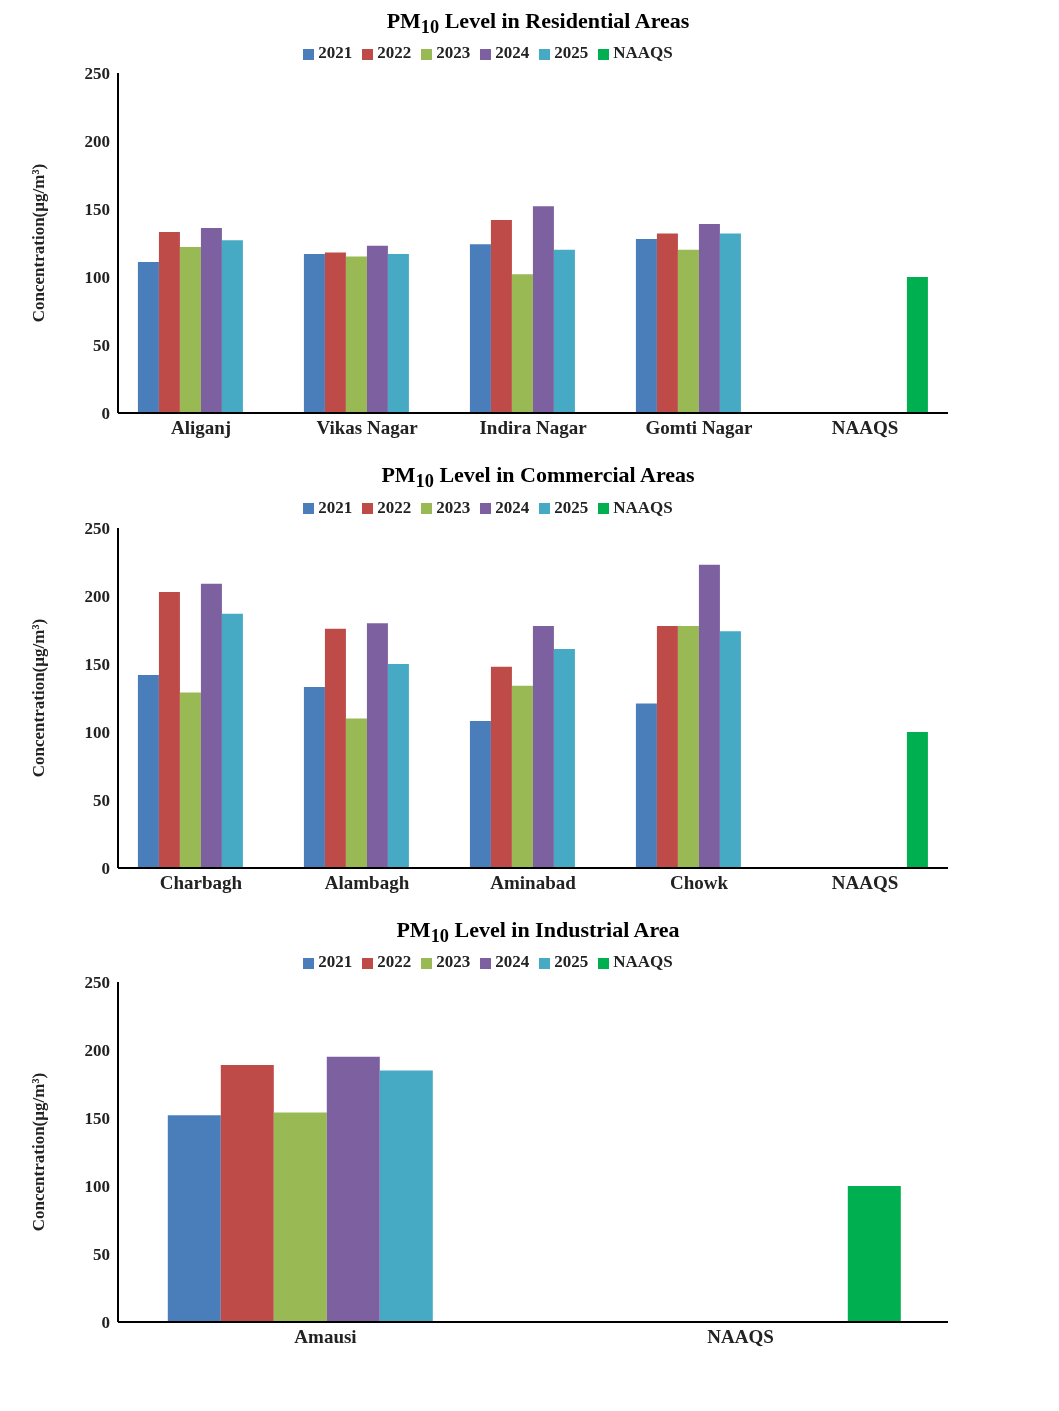 This screenshot has height=1411, width=1059. I want to click on x-tick-label: Indira Nagar, so click(533, 428).